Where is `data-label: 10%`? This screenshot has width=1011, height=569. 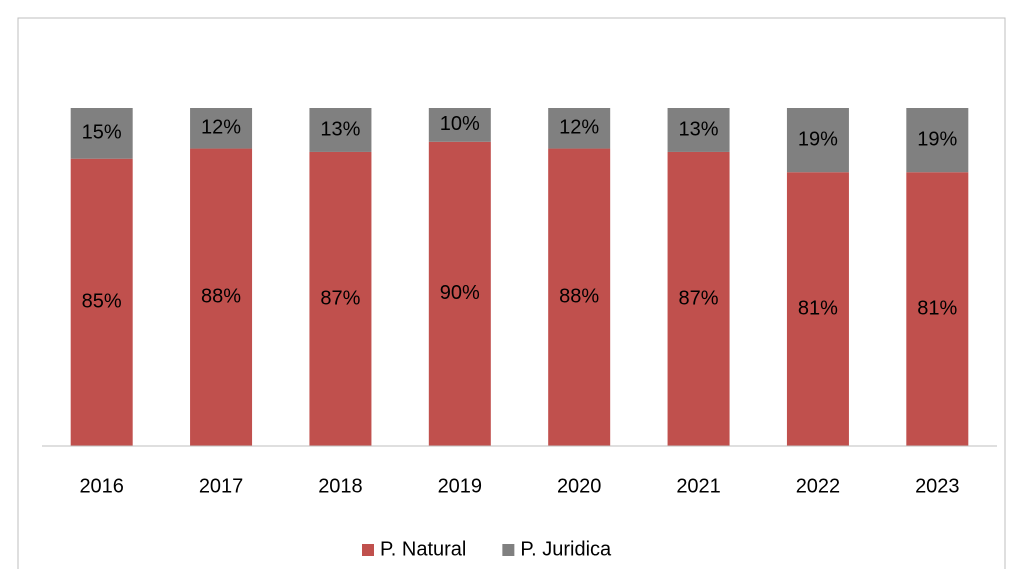
data-label: 10% is located at coordinates (460, 124).